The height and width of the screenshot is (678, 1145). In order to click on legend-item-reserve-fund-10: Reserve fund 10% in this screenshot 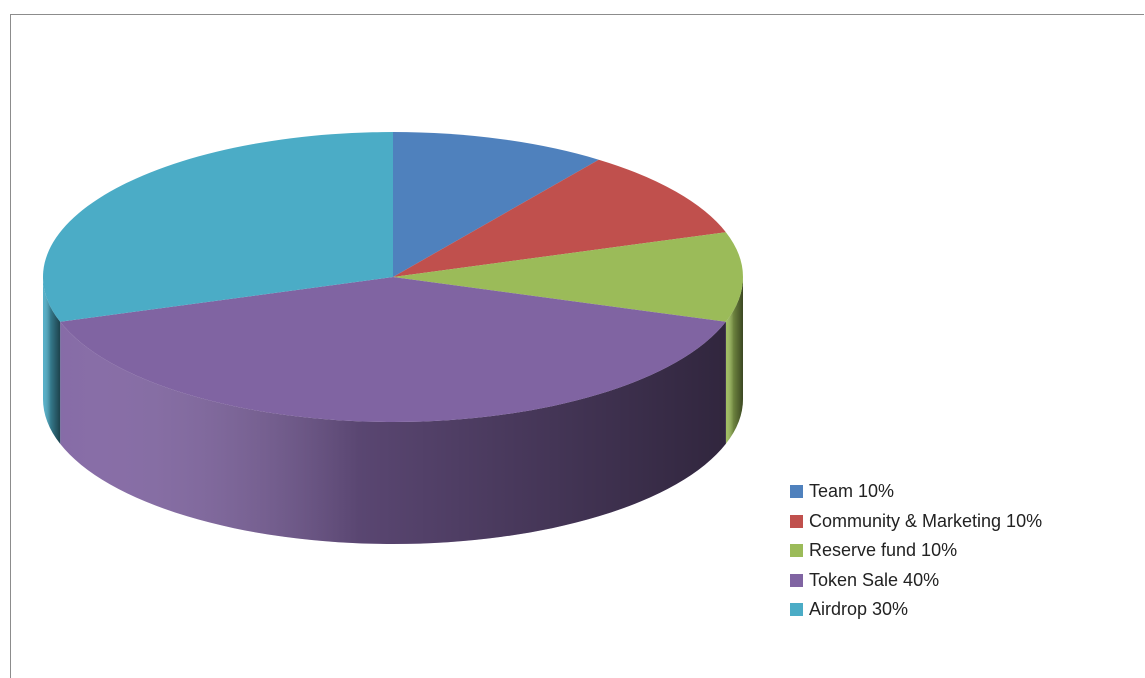, I will do `click(916, 551)`.